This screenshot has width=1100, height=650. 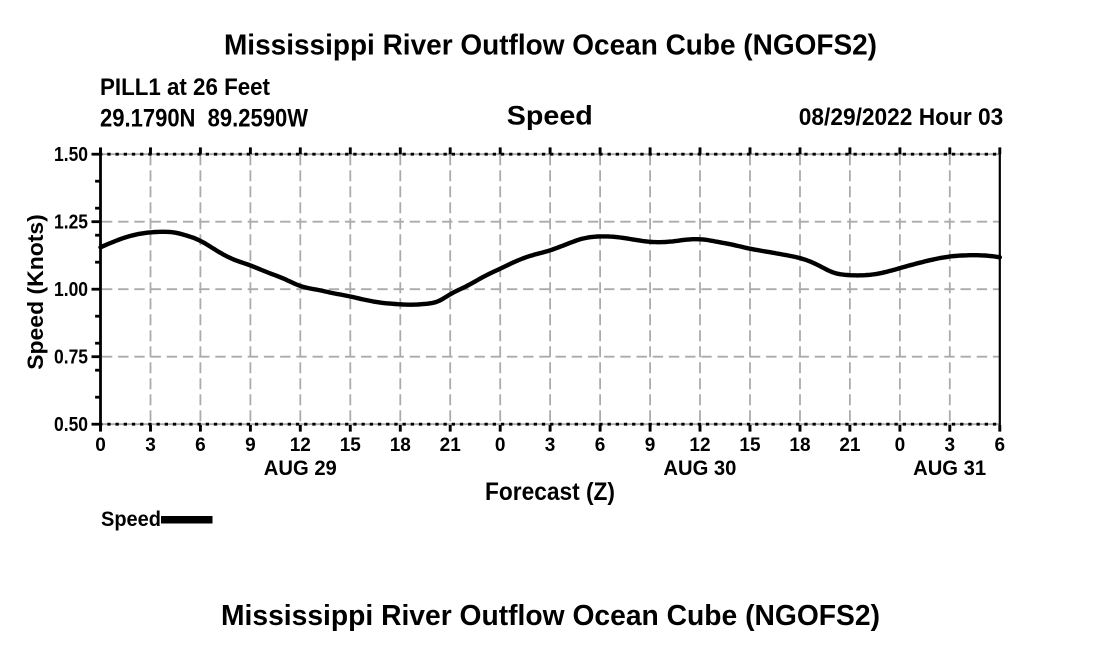 What do you see at coordinates (300, 468) in the screenshot?
I see `svg-text: AUG 29` at bounding box center [300, 468].